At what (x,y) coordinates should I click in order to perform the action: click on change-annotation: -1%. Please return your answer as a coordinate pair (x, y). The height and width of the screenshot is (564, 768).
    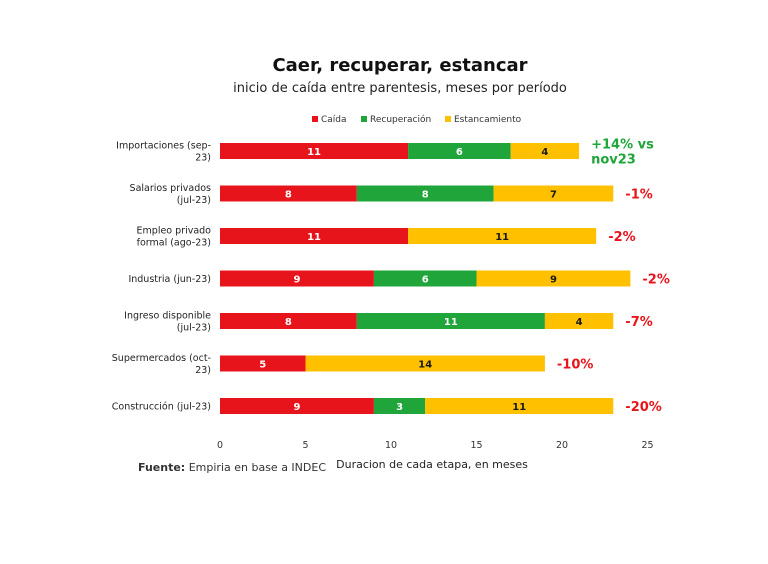
    Looking at the image, I should click on (638, 195).